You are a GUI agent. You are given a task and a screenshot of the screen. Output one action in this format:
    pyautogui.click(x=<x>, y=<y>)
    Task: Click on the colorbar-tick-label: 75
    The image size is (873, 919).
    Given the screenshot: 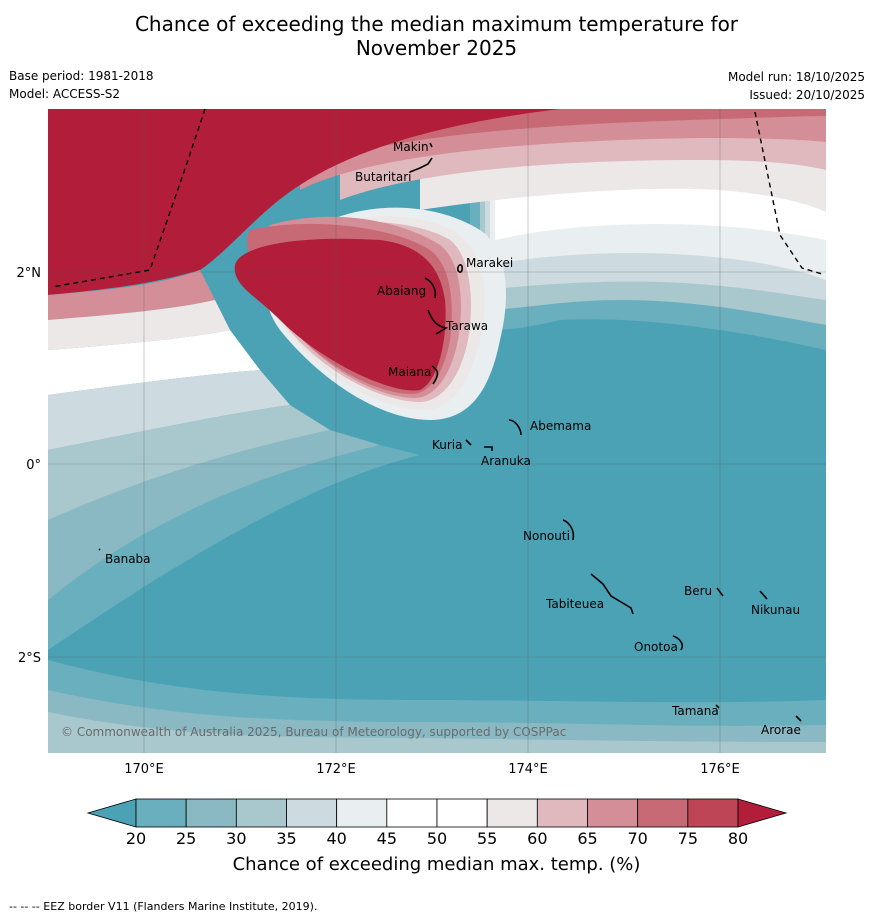 What is the action you would take?
    pyautogui.click(x=688, y=838)
    